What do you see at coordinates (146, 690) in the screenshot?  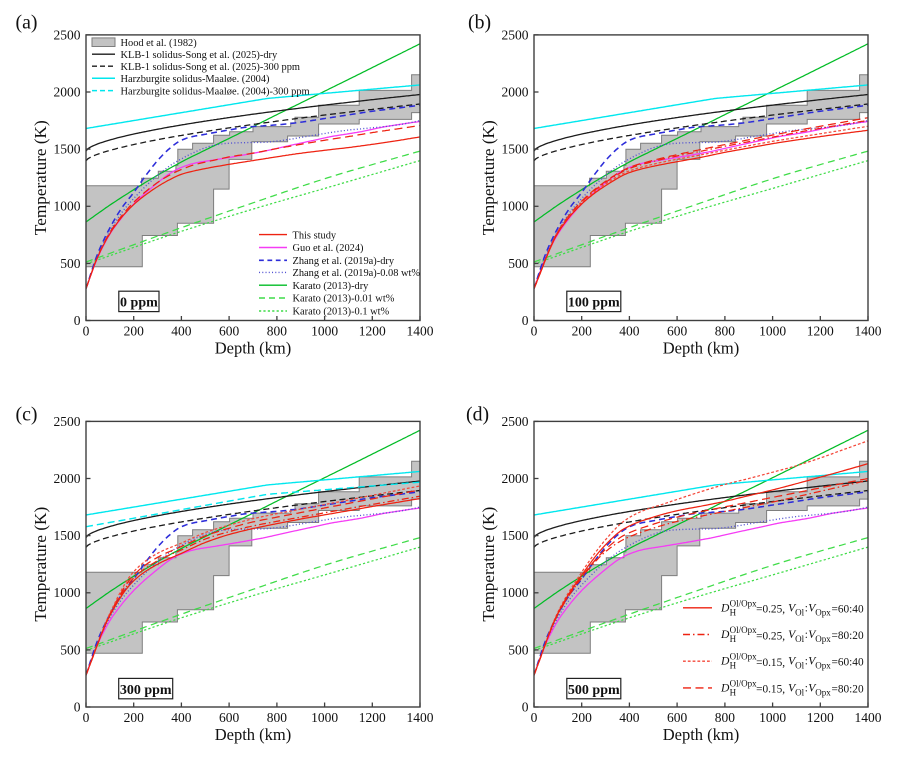 I see `svg-text: 300 ppm` at bounding box center [146, 690].